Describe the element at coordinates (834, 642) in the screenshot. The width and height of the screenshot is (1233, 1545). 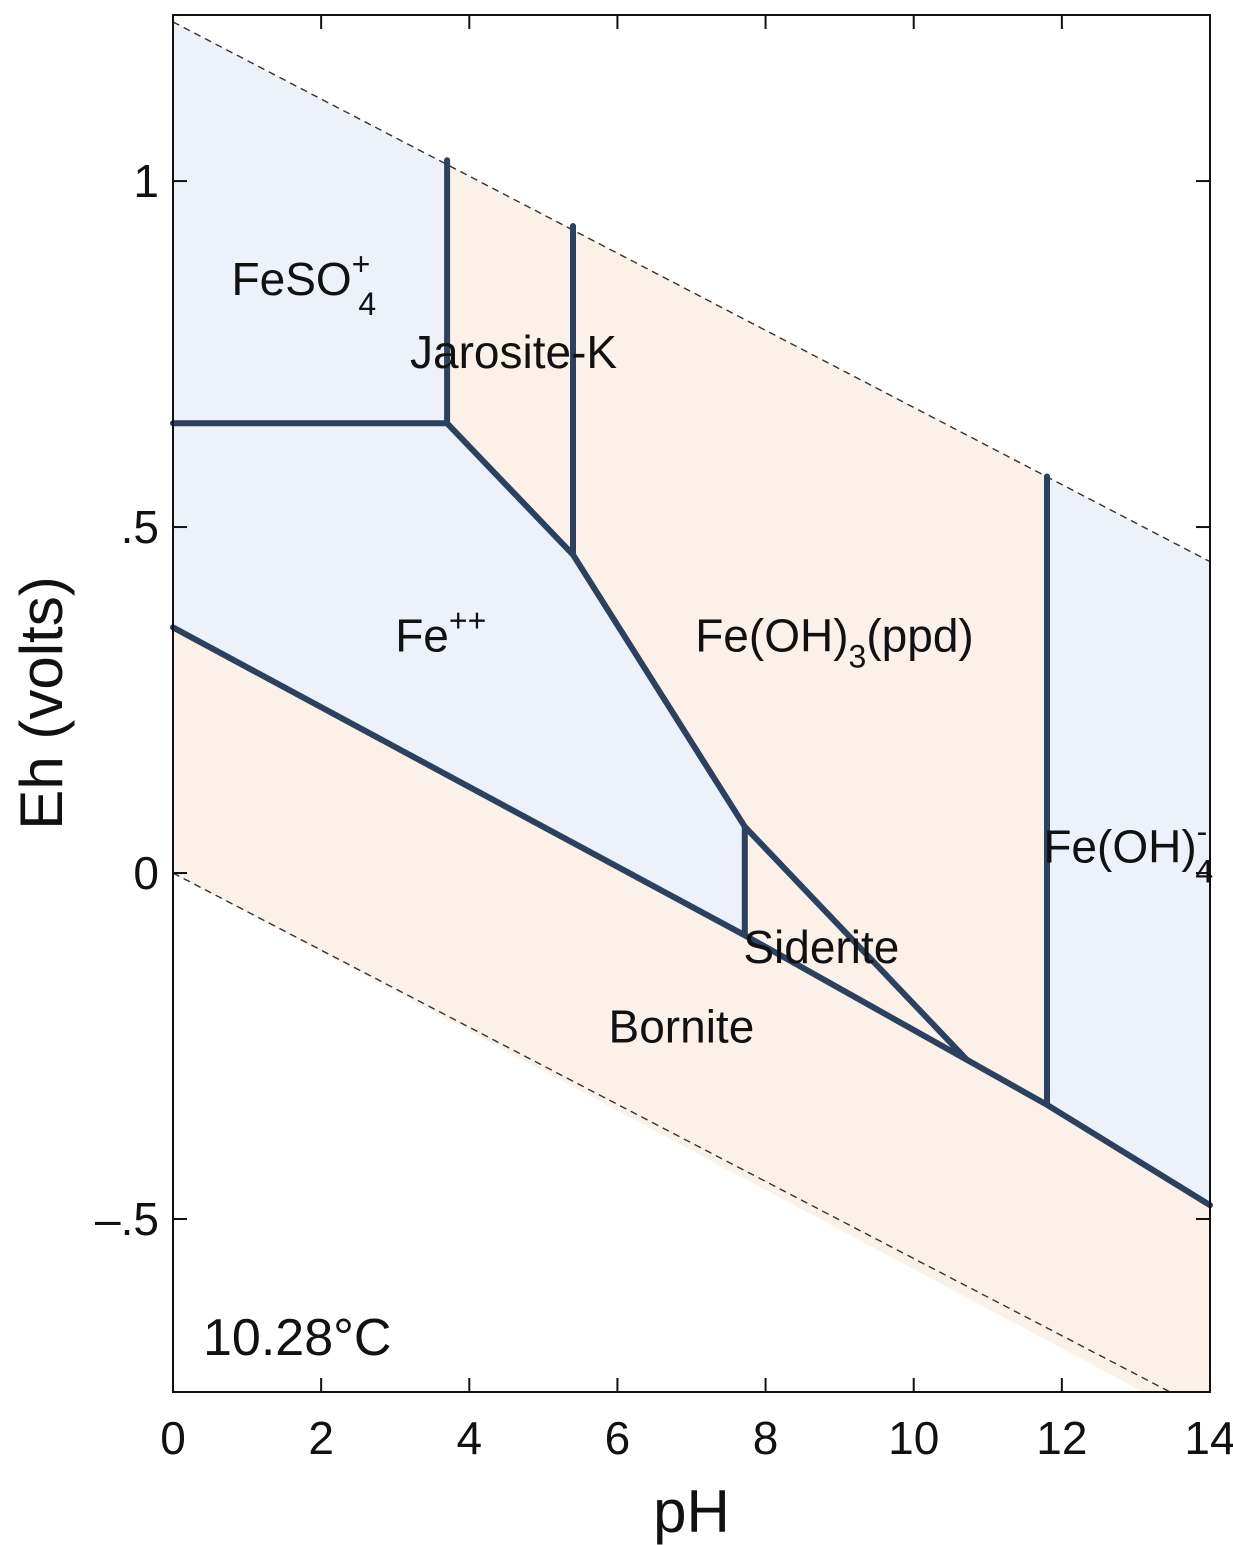
I see `region-label-fe-oh-3-ppd: Fe(OH)3(ppd)` at that location.